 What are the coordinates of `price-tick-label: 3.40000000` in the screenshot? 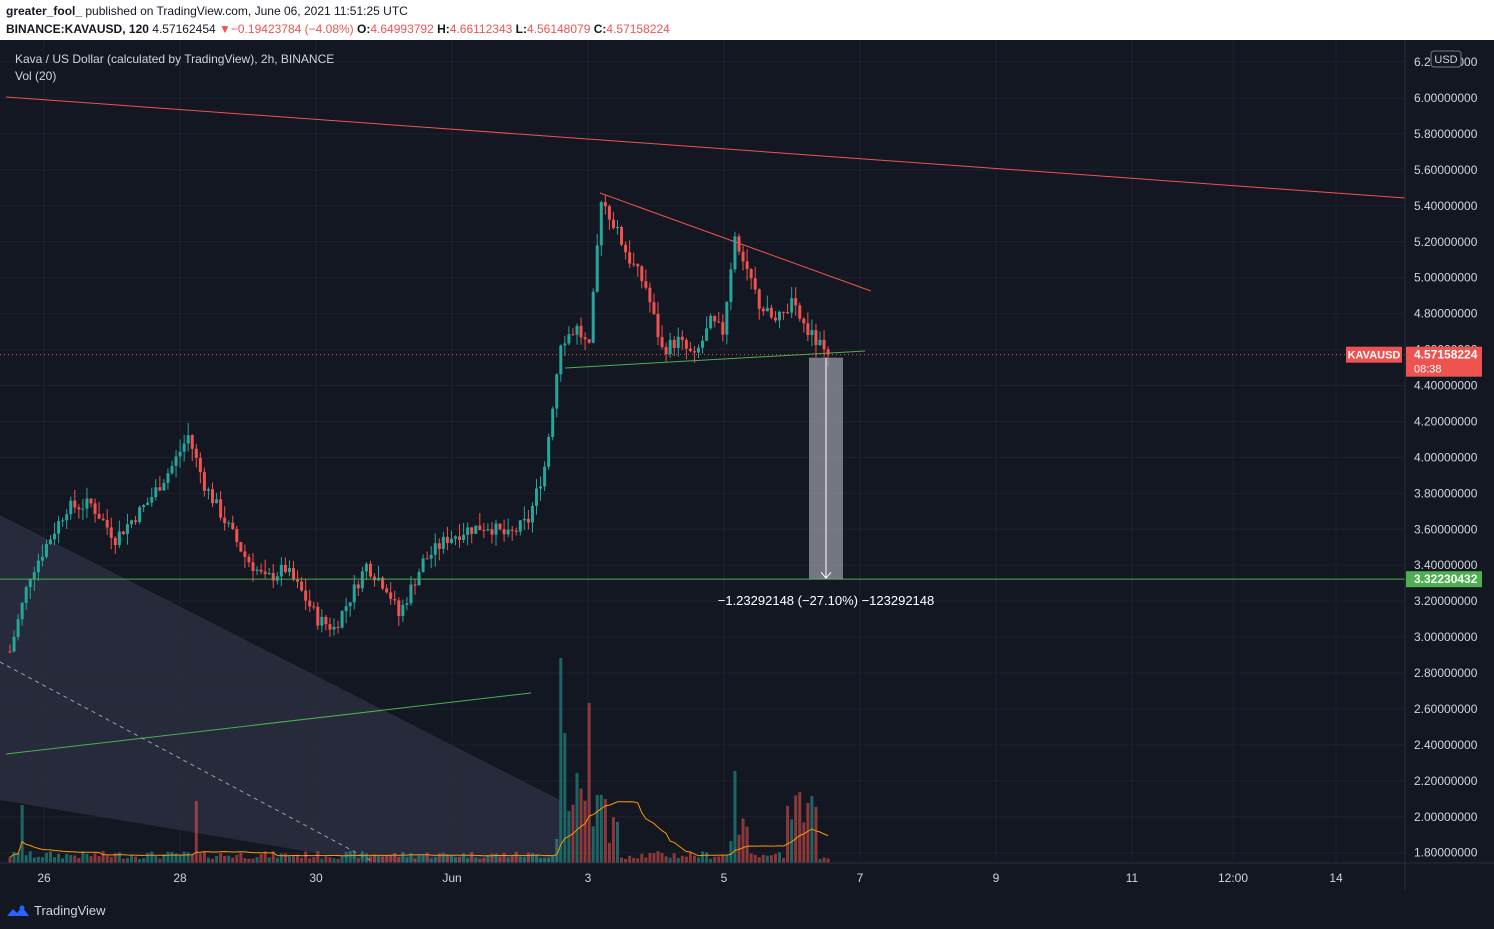 It's located at (1446, 565).